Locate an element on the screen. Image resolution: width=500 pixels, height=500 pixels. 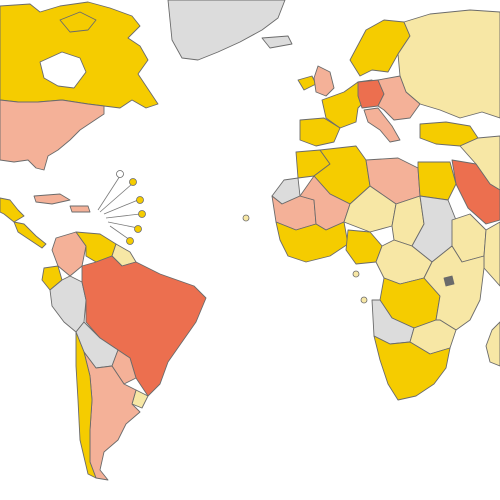
small-states-callouts is located at coordinates (232, 237).